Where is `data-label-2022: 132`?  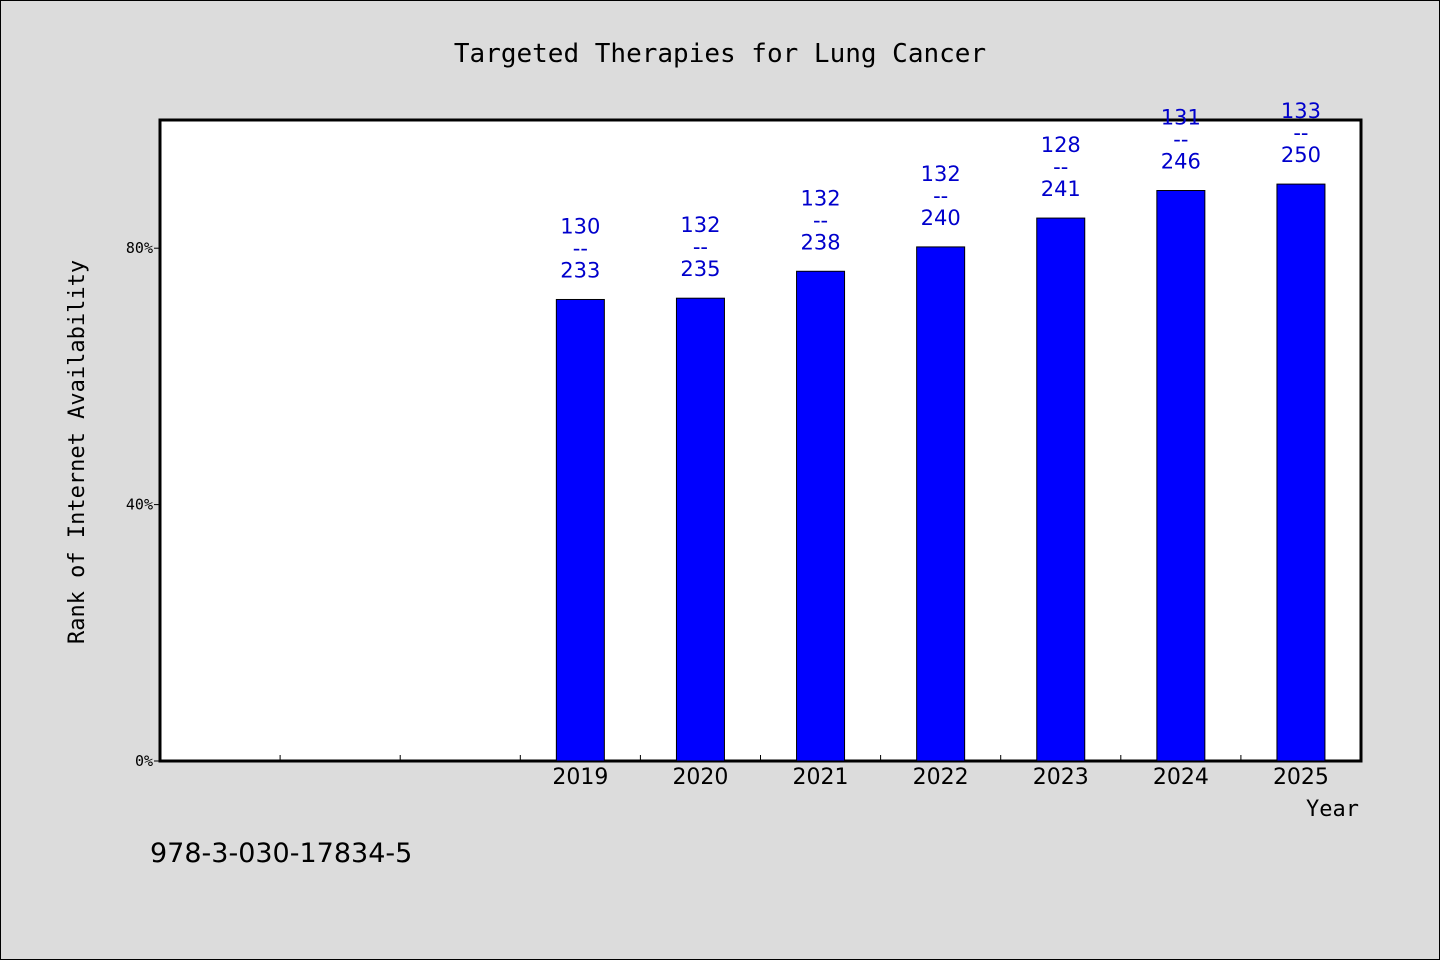 data-label-2022: 132 is located at coordinates (941, 174).